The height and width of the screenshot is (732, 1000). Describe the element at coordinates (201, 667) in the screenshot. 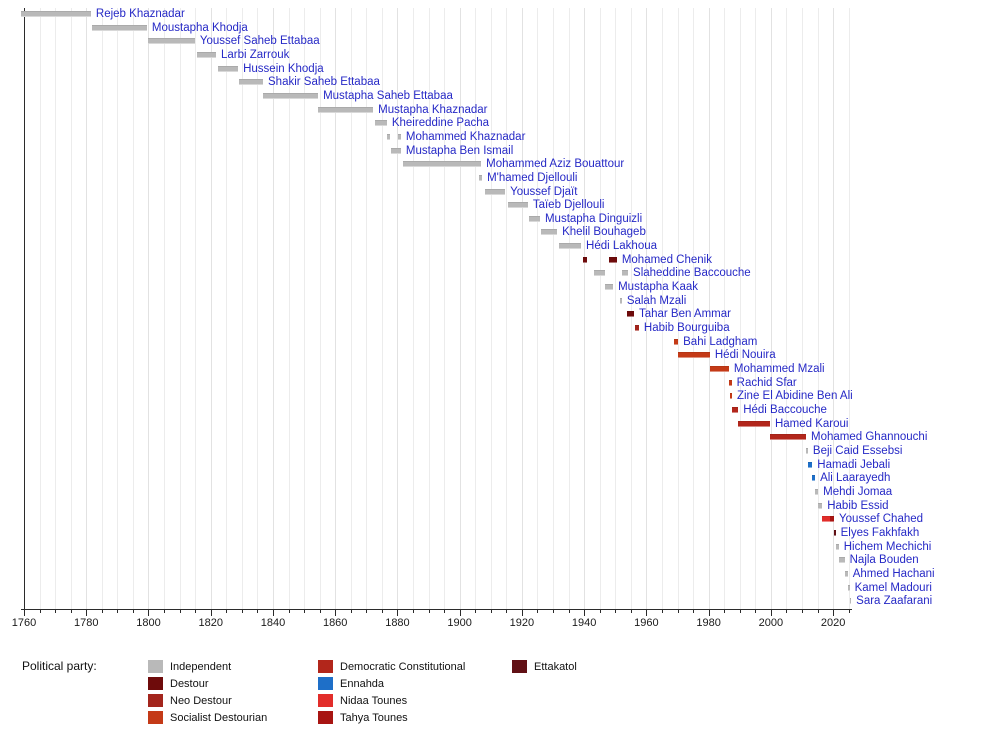

I see `legend-label-independent: Independent` at that location.